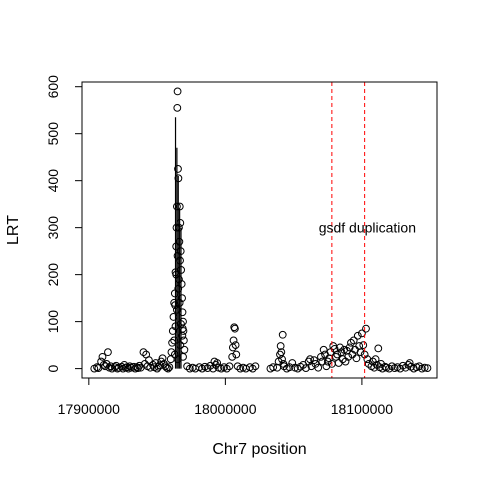  I want to click on y-tick-label: 100, so click(53, 322).